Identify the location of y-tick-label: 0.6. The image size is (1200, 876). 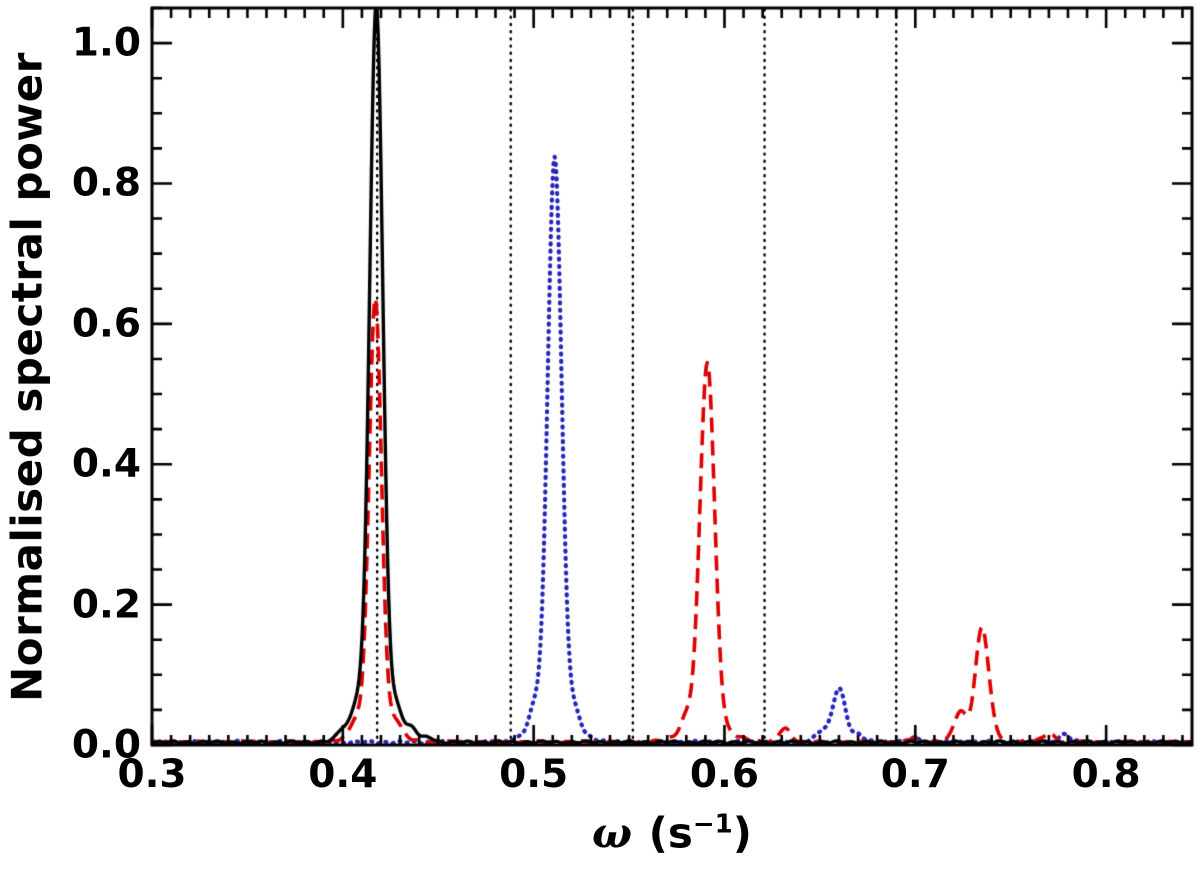
(106, 324).